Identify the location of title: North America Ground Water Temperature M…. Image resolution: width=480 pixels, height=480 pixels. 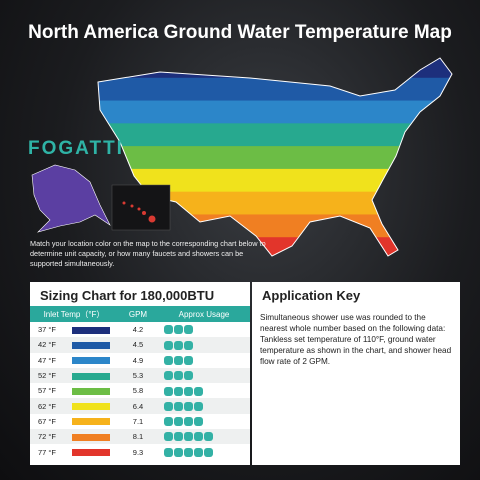
(240, 32).